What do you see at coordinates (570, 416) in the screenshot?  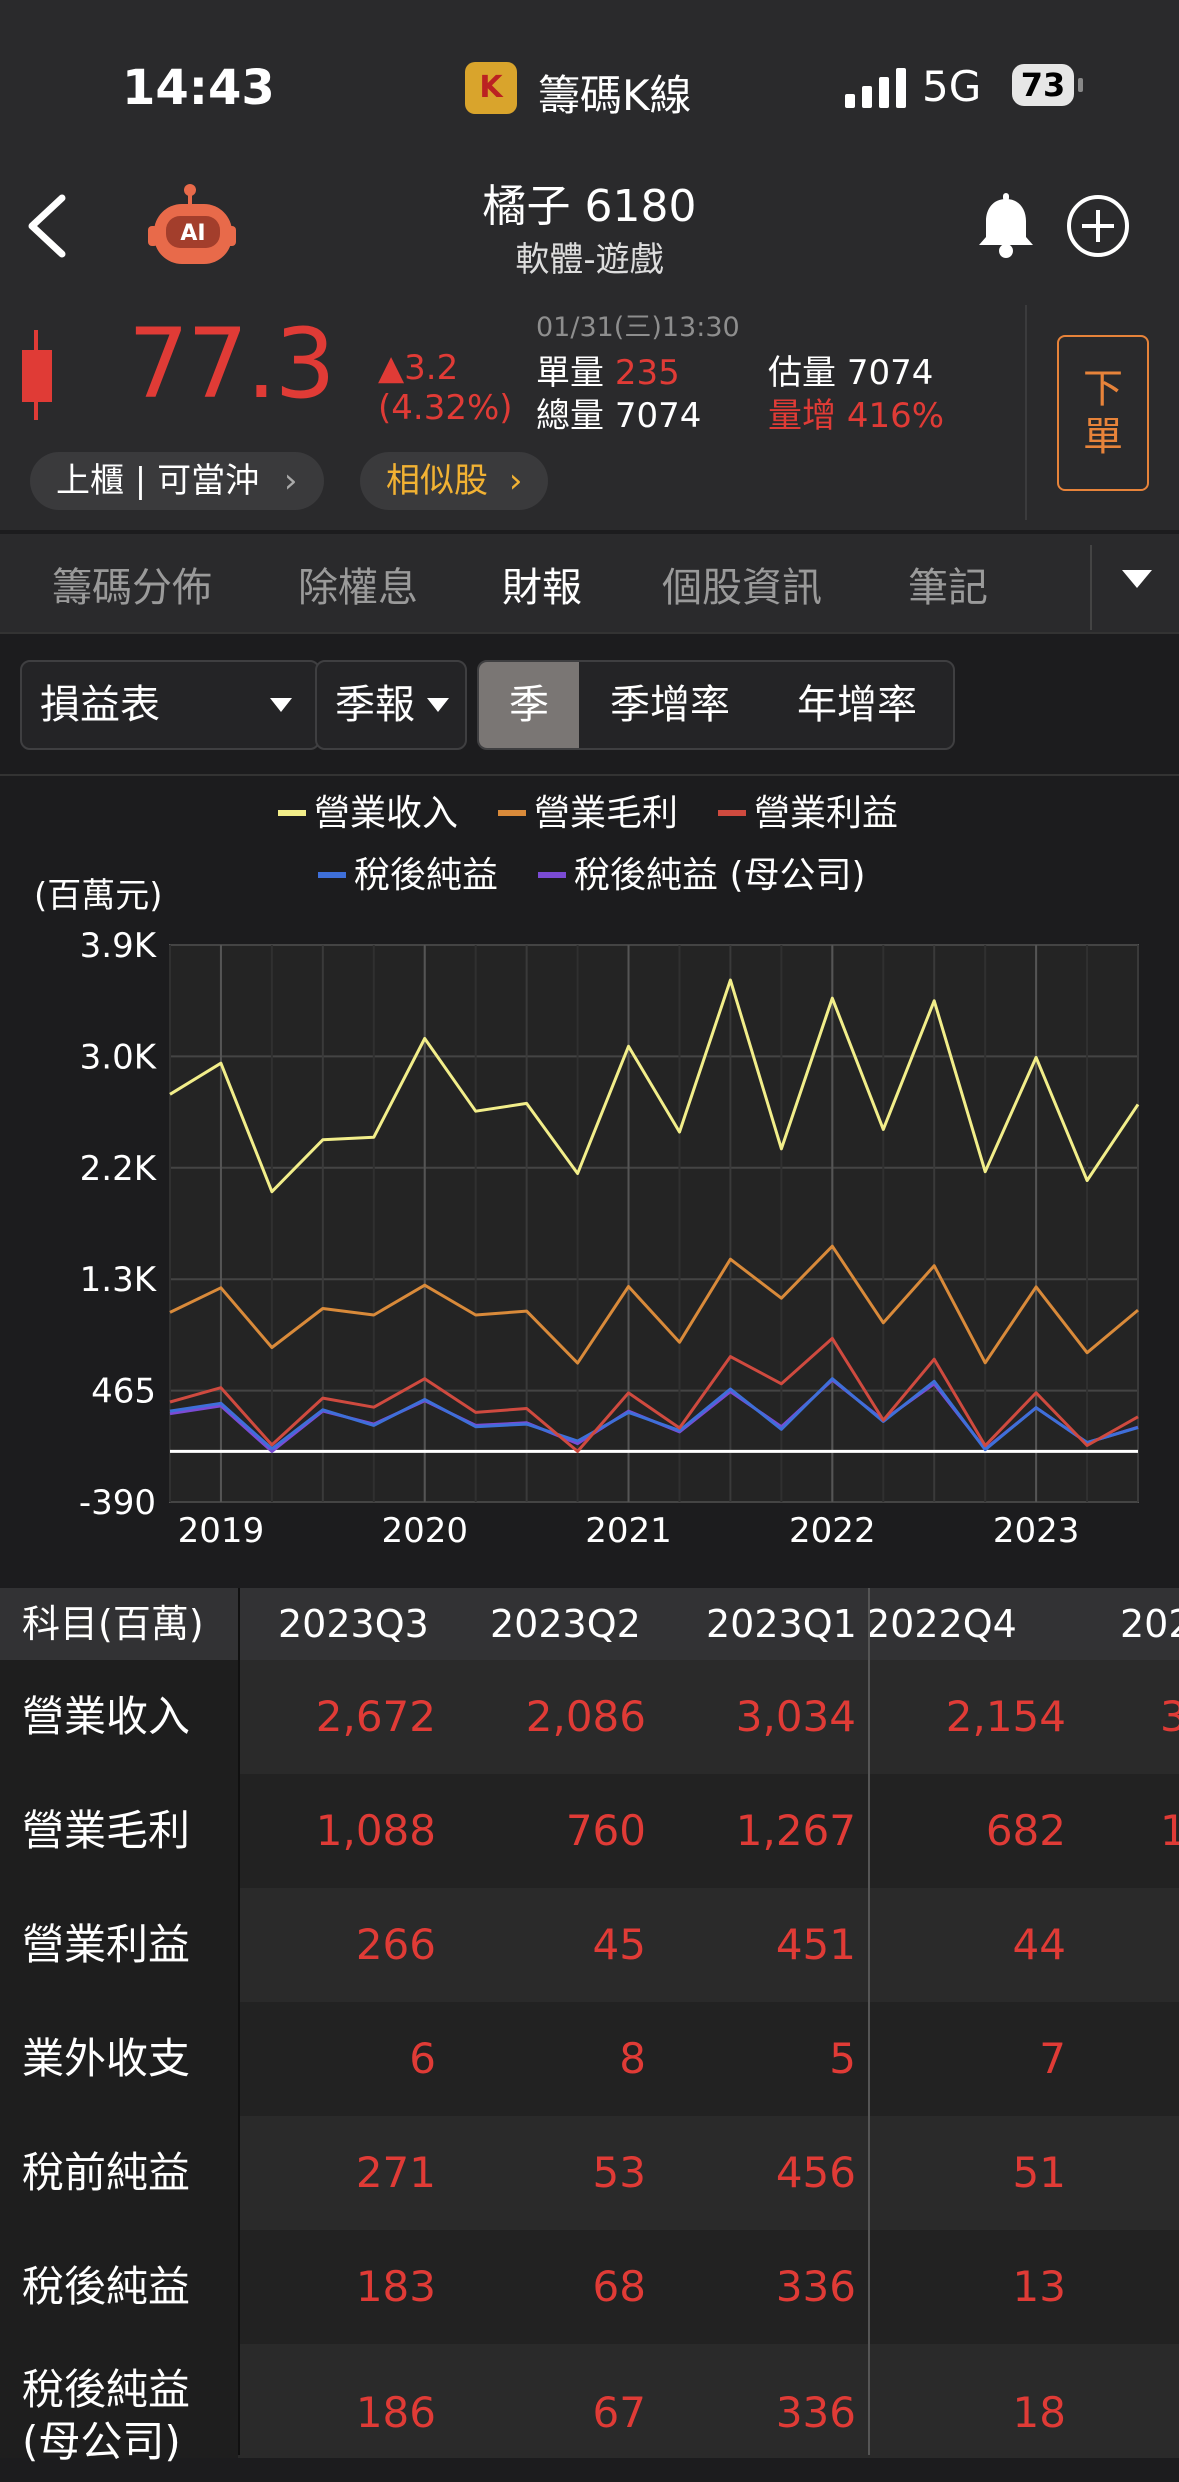 I see `total-volume-label: 總量` at bounding box center [570, 416].